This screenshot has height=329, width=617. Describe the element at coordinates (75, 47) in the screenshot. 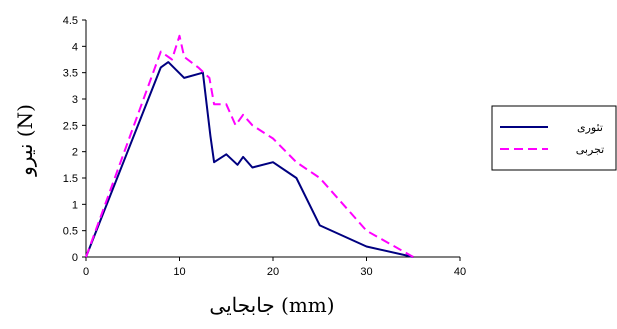

I see `y-tick-label: 4` at that location.